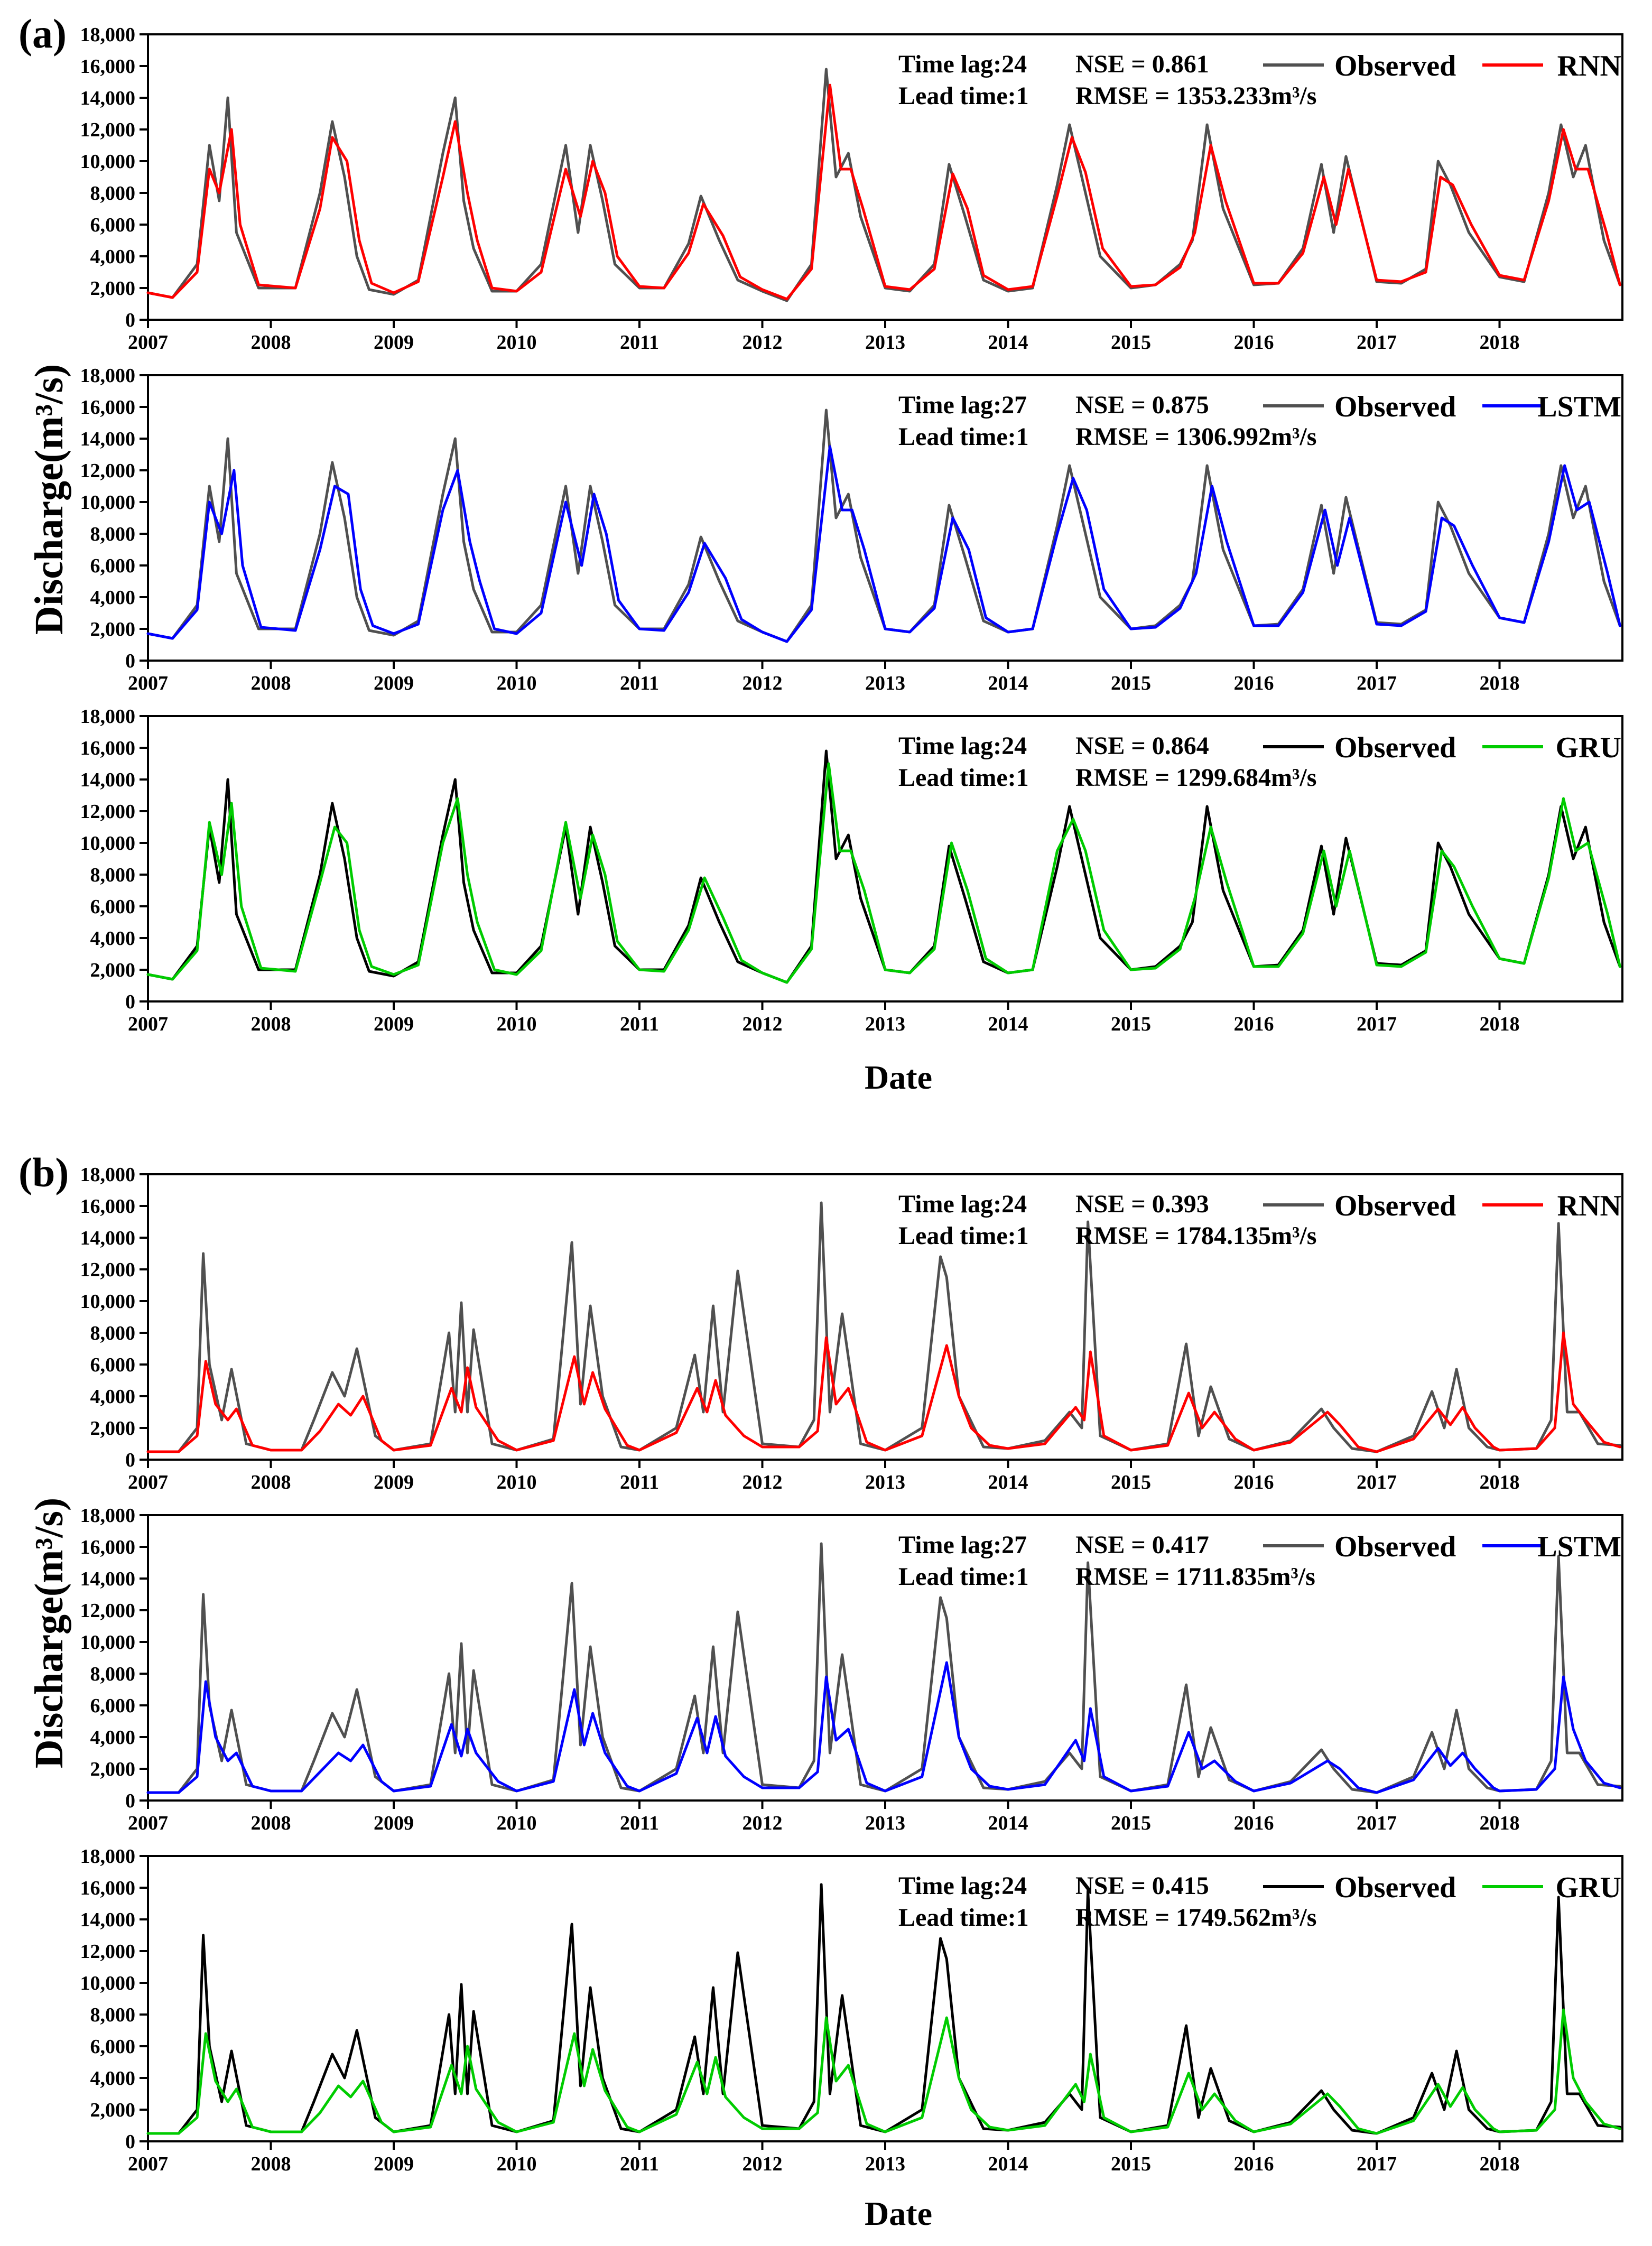 Image resolution: width=1652 pixels, height=2246 pixels. I want to click on x-axis-title-a: Date, so click(899, 1077).